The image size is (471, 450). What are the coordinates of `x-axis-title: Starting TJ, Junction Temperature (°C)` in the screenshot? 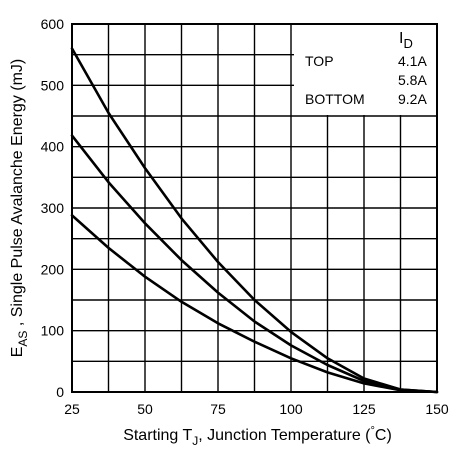 It's located at (257, 436).